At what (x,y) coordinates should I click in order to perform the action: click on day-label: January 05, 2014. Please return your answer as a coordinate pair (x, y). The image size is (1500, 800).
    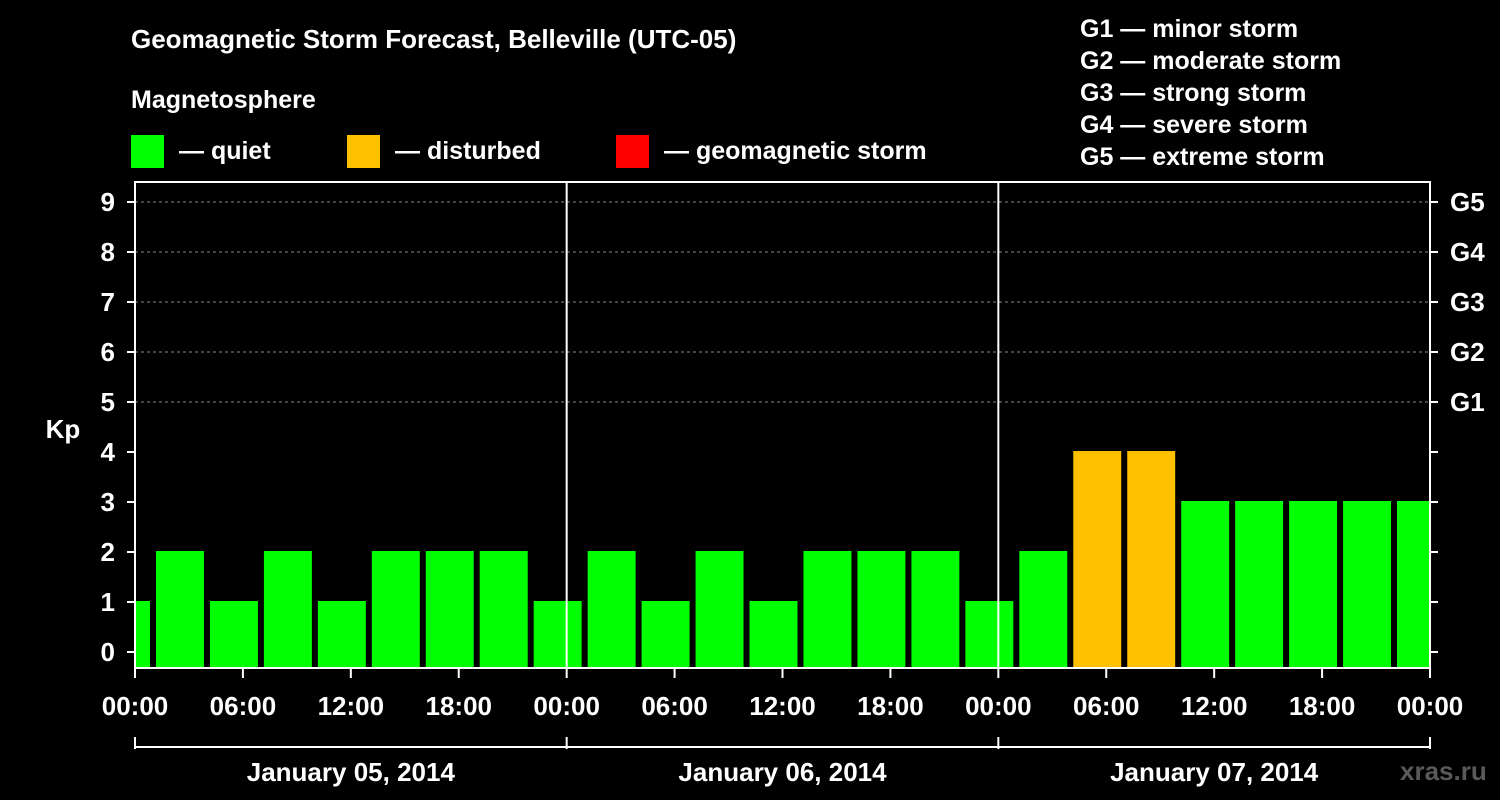
    Looking at the image, I should click on (351, 772).